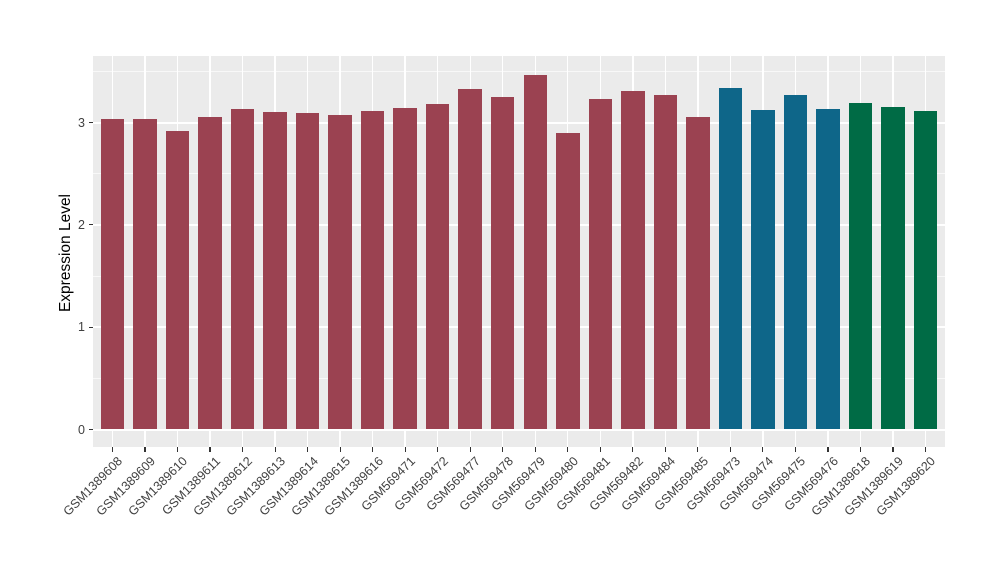 The width and height of the screenshot is (1000, 580). What do you see at coordinates (81, 429) in the screenshot?
I see `y-tick-label: 0` at bounding box center [81, 429].